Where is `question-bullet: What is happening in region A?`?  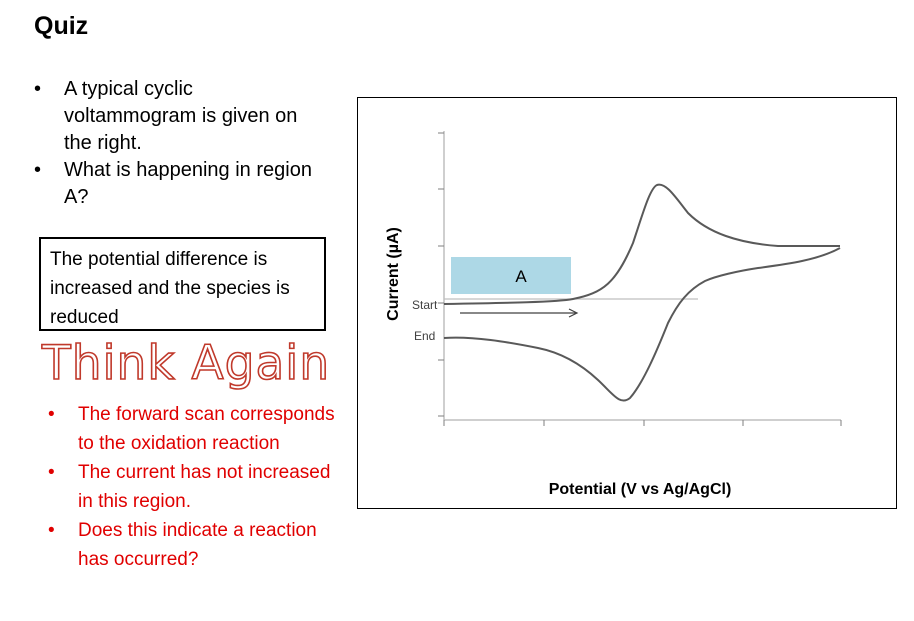 question-bullet: What is happening in region A? is located at coordinates (179, 184).